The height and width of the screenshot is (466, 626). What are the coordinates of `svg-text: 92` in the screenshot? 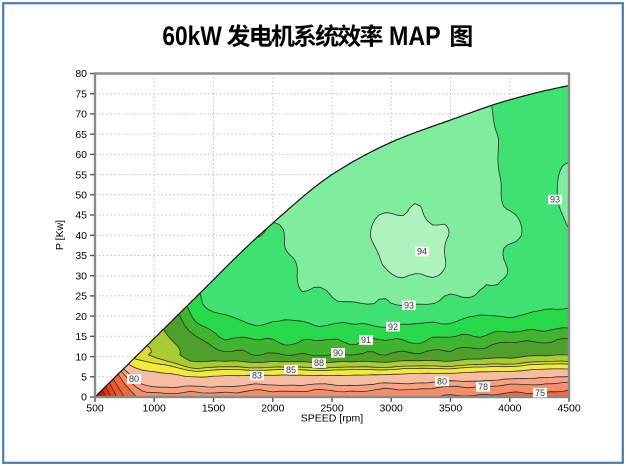 It's located at (393, 327).